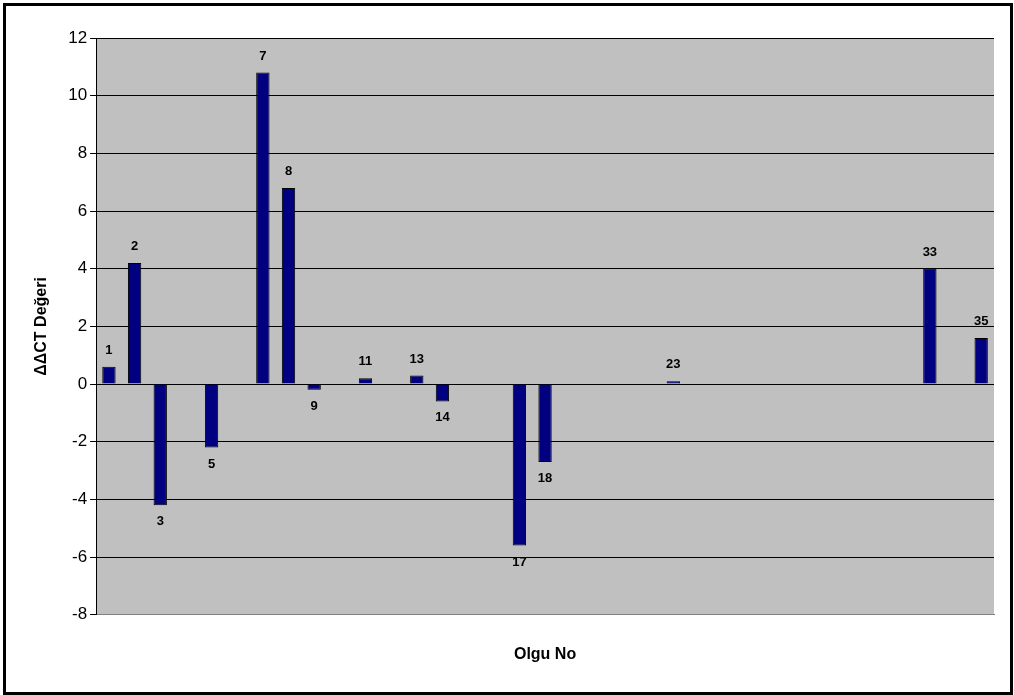  Describe the element at coordinates (160, 521) in the screenshot. I see `x-tick-label: 3` at that location.